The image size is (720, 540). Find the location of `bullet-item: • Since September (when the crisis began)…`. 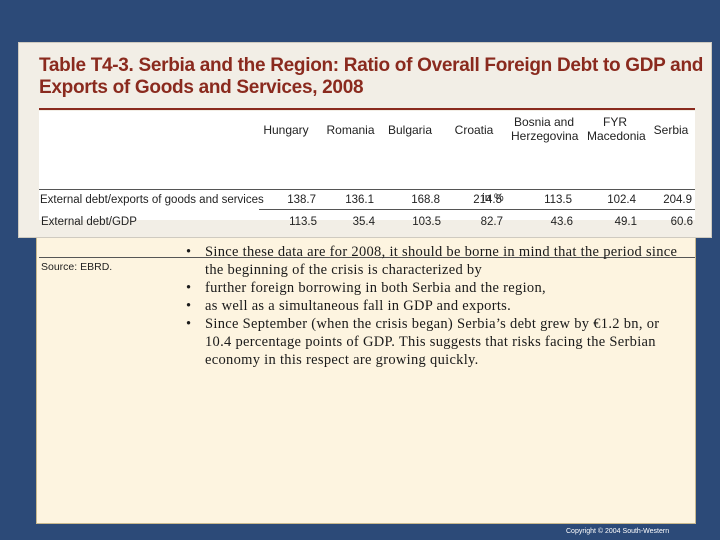

bullet-item: • Since September (when the crisis began)… is located at coordinates (436, 342).